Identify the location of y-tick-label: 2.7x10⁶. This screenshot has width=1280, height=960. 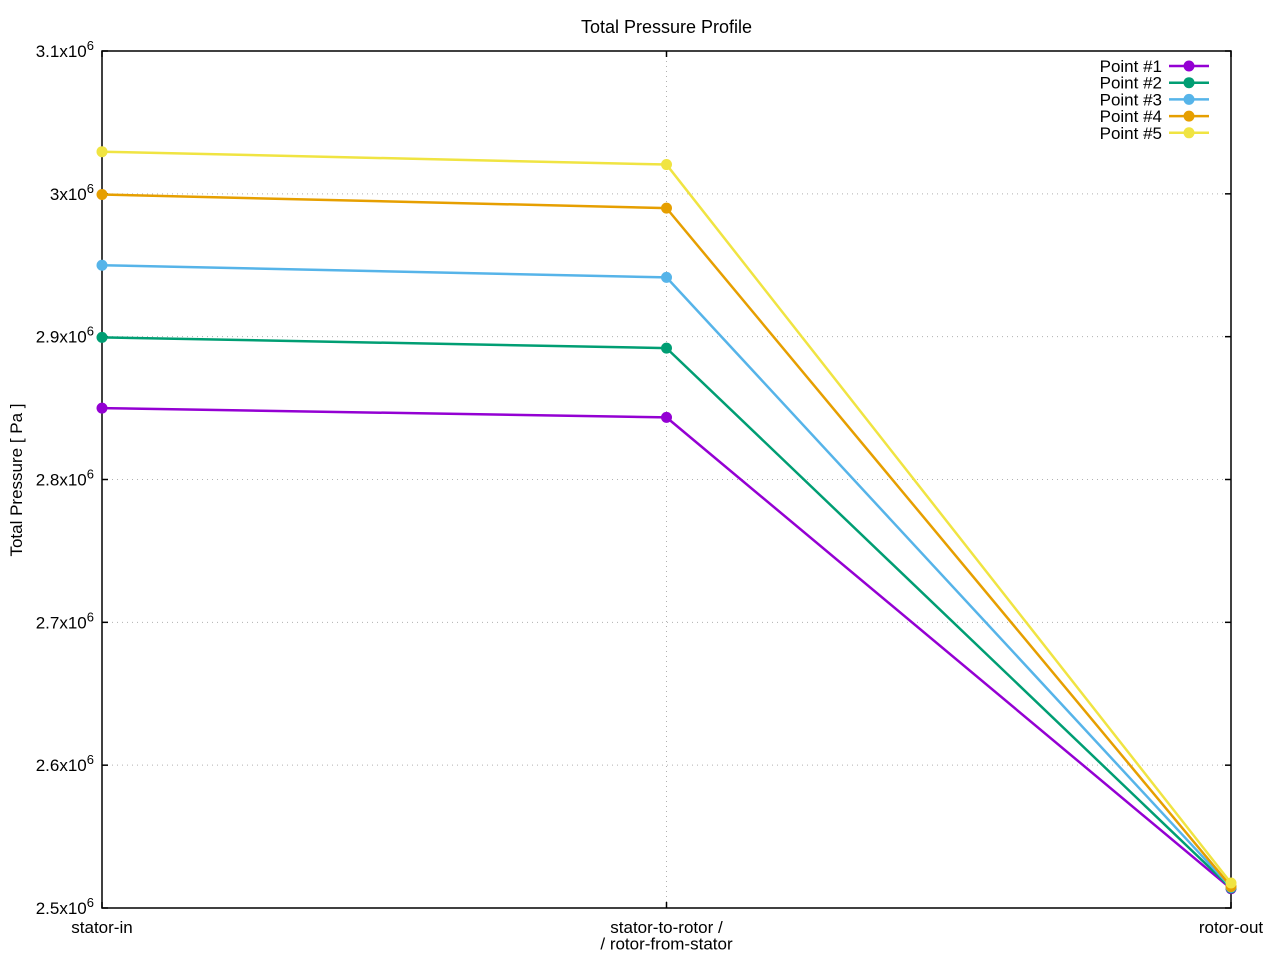
(65, 620).